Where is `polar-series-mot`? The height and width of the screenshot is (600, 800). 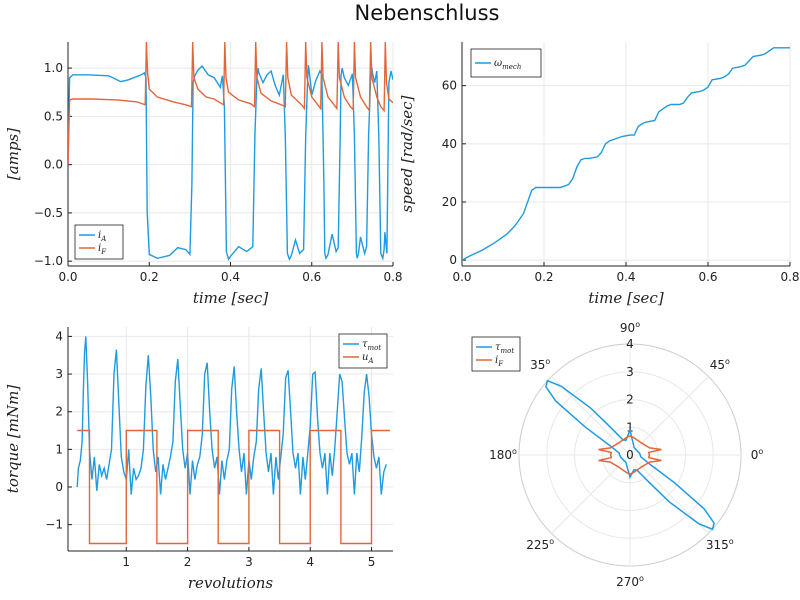 polar-series-mot is located at coordinates (630, 455).